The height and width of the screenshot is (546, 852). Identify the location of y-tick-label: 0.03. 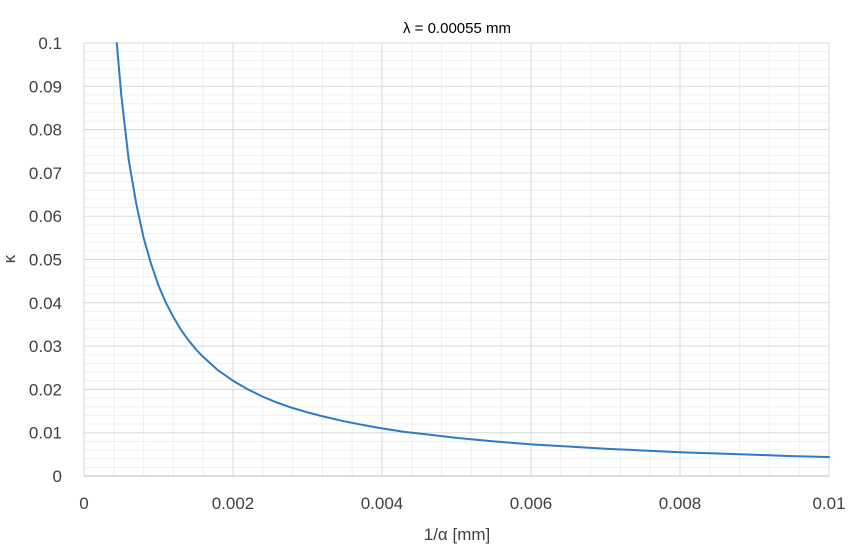
(45, 346).